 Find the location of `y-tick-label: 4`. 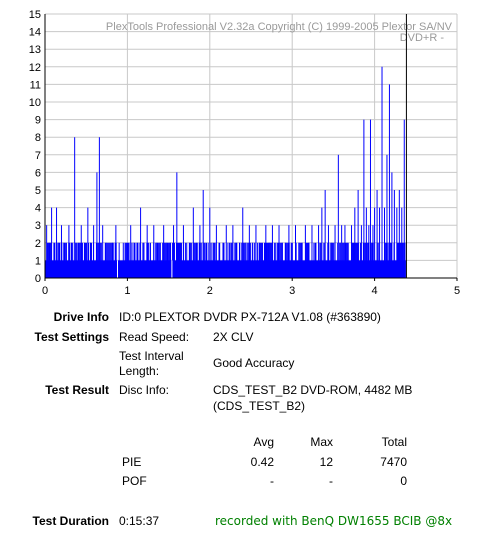

y-tick-label: 4 is located at coordinates (38, 209).